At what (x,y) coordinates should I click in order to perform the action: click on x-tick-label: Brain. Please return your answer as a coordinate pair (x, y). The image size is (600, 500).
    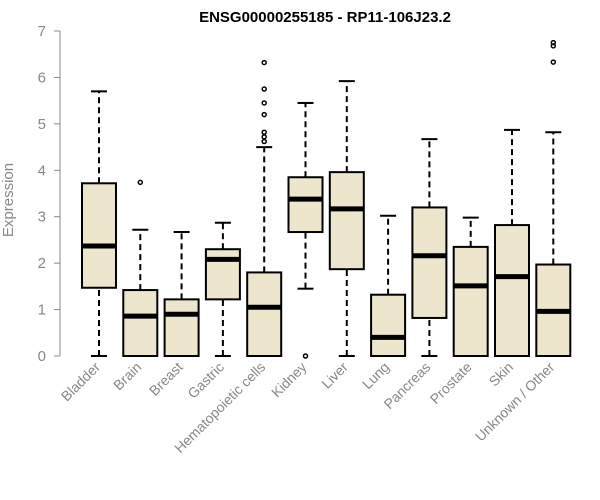
    Looking at the image, I should click on (127, 376).